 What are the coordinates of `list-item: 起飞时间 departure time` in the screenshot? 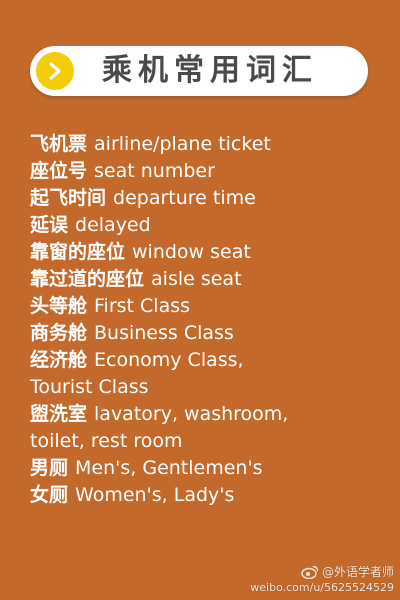 It's located at (210, 198).